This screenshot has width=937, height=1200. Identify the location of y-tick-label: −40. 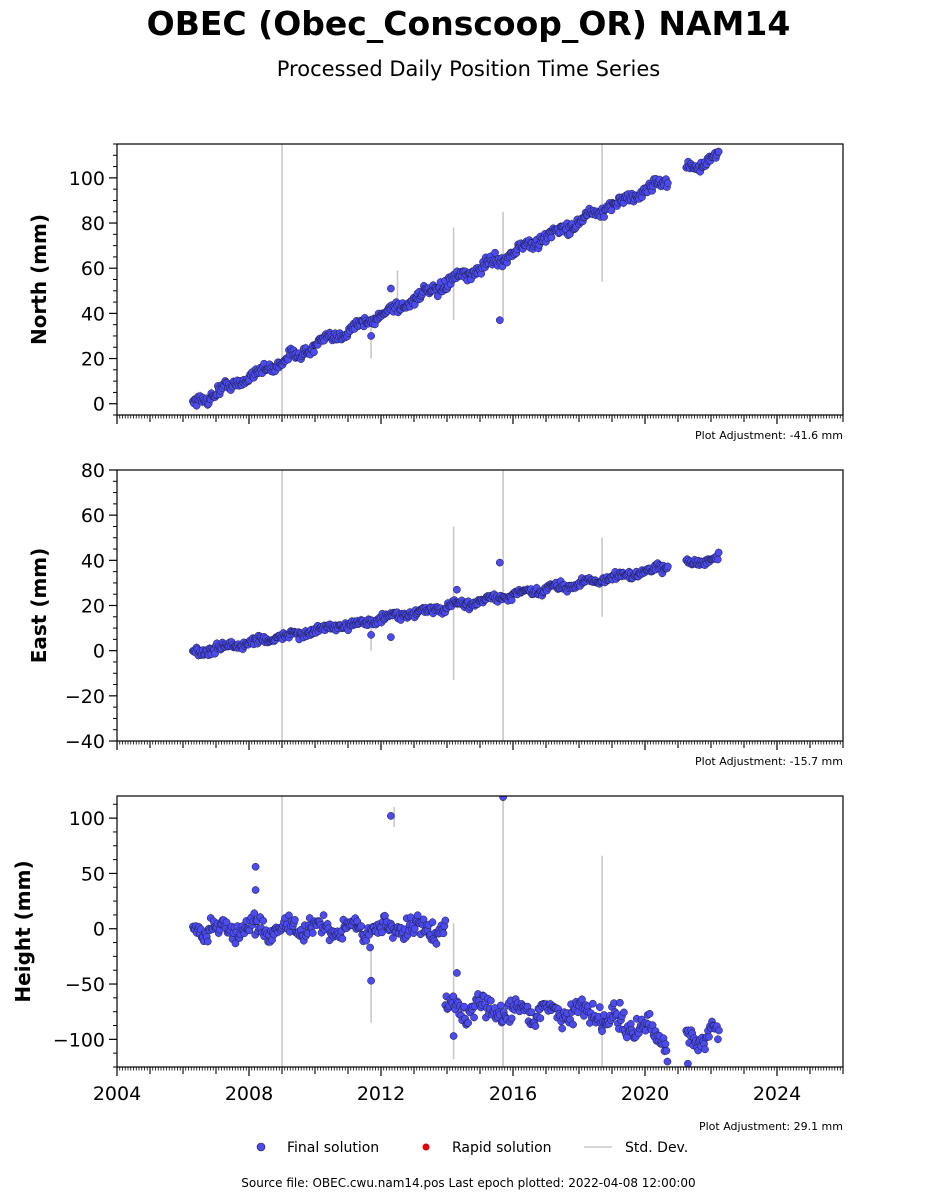
(85, 742).